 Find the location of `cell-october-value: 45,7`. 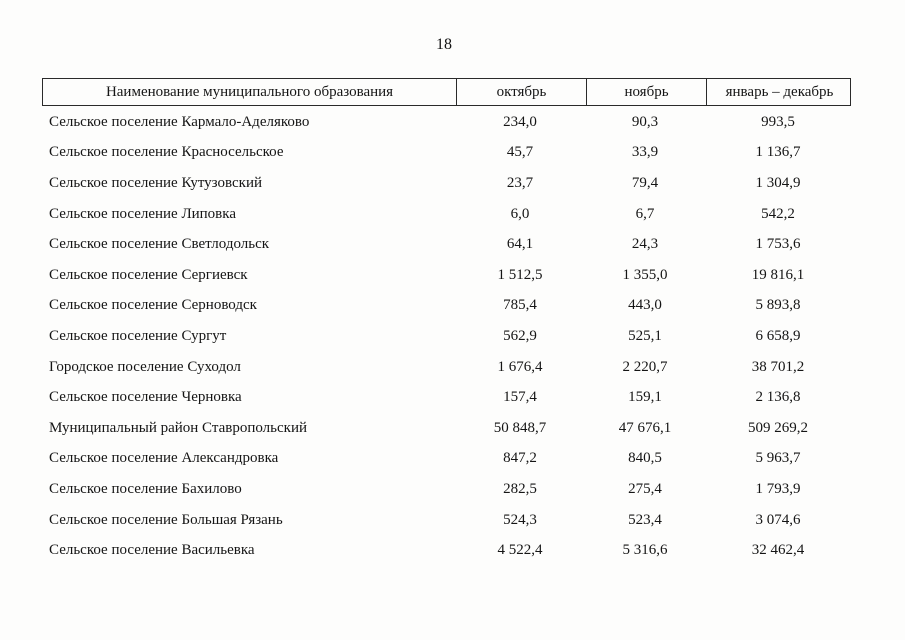

cell-october-value: 45,7 is located at coordinates (520, 152).